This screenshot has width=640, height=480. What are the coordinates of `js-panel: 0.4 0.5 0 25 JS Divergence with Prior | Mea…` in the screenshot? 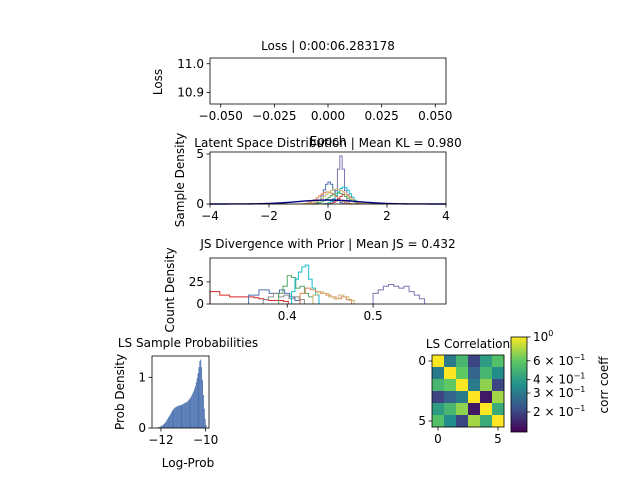 It's located at (309, 285).